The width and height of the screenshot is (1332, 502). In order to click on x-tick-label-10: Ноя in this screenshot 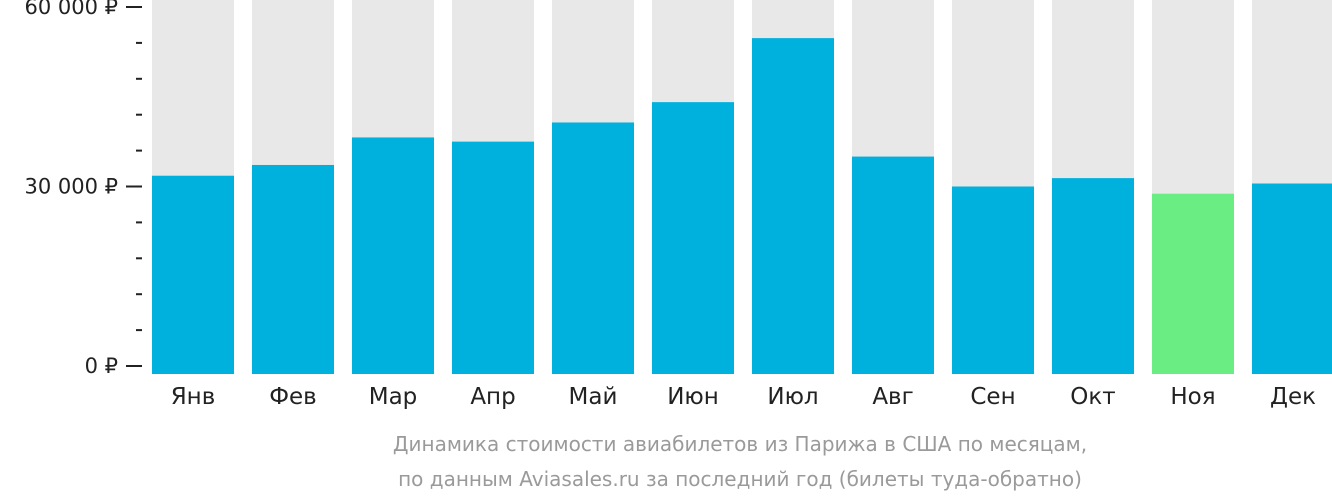, I will do `click(1192, 397)`.